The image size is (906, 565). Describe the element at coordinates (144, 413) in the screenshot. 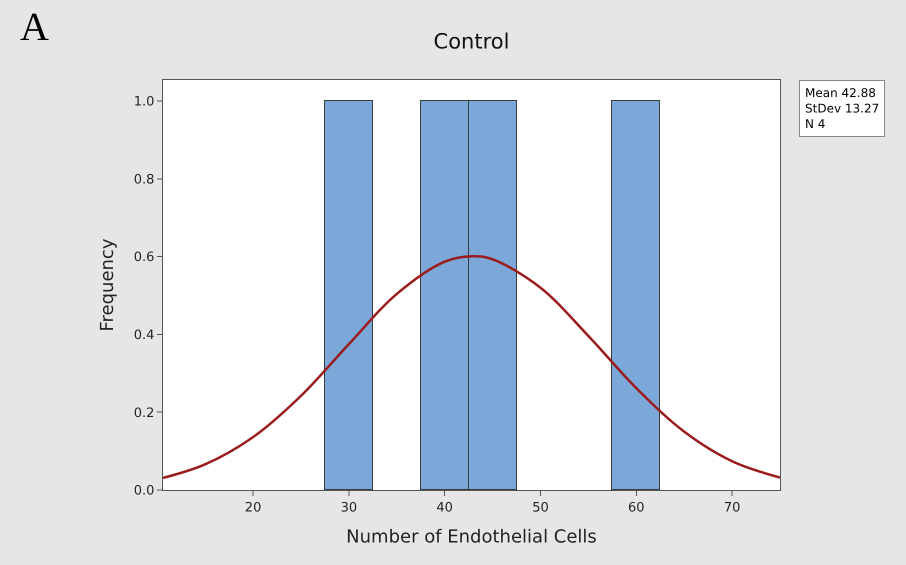

I see `y-tick-label: 0.2` at that location.